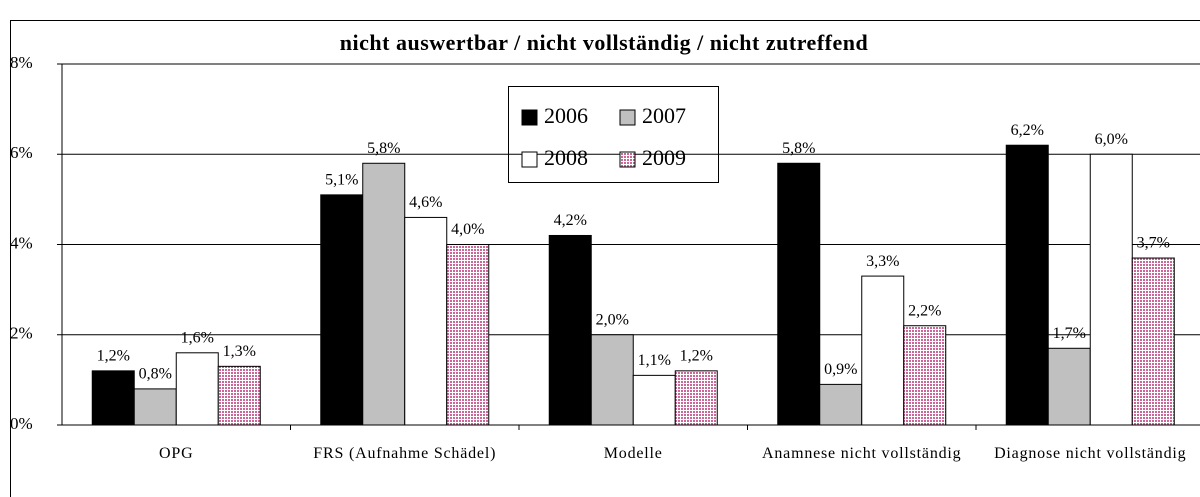 The height and width of the screenshot is (497, 1200). I want to click on x-tick-label: Anamnese nicht vollständig, so click(862, 453).